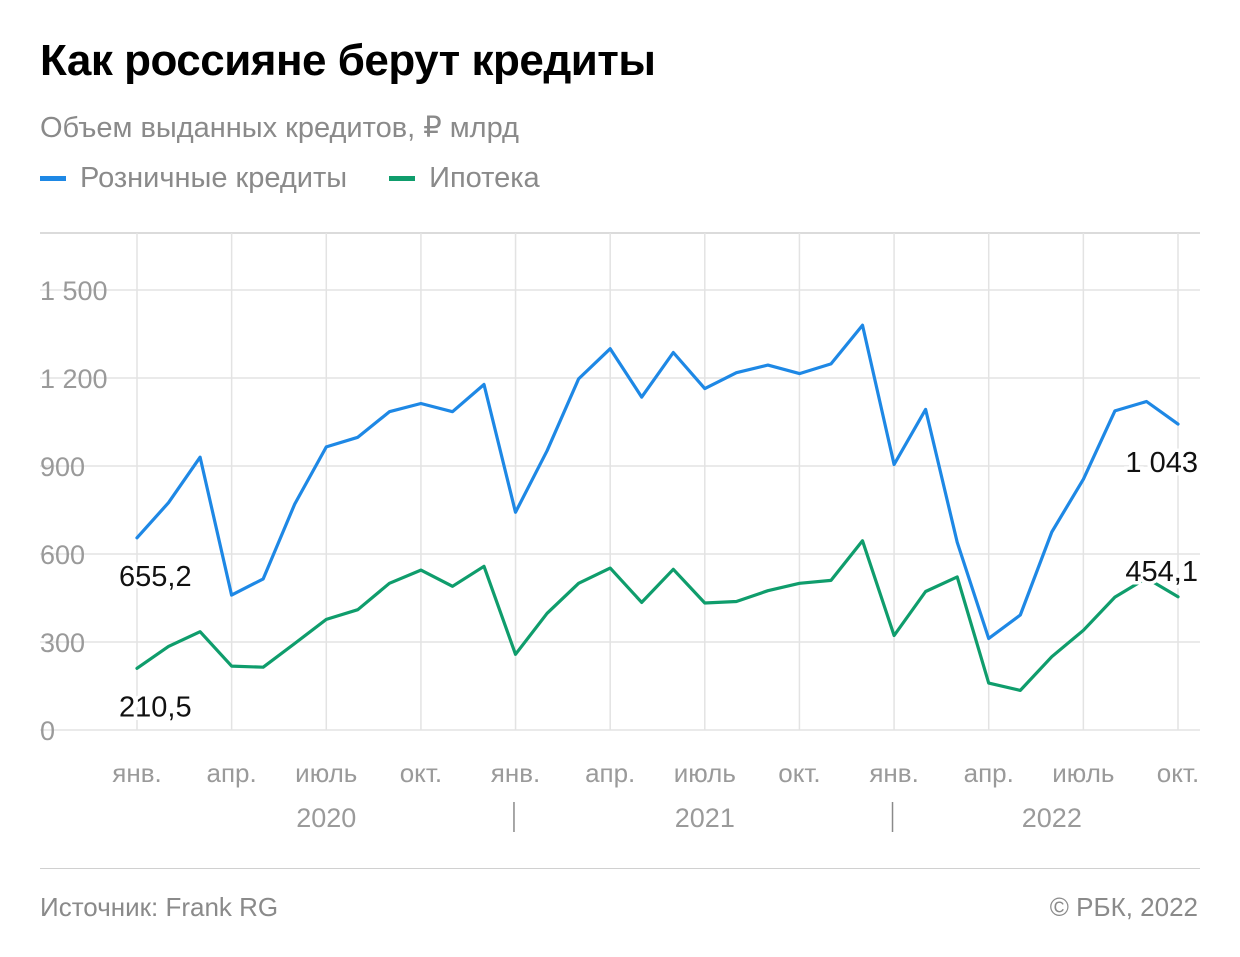  What do you see at coordinates (62, 467) in the screenshot?
I see `y-tick-label: 900` at bounding box center [62, 467].